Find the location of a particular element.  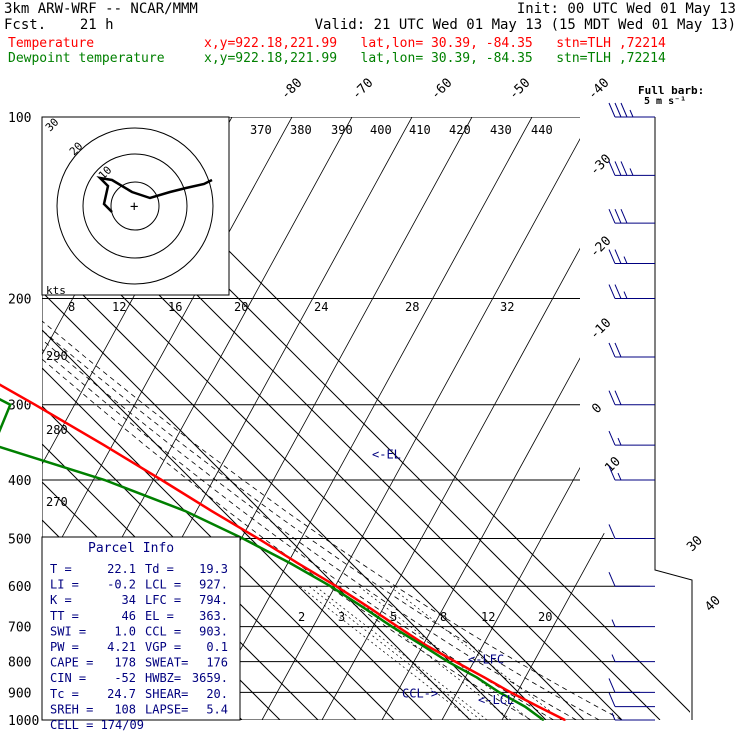

hodograph-box is located at coordinates (135, 206).